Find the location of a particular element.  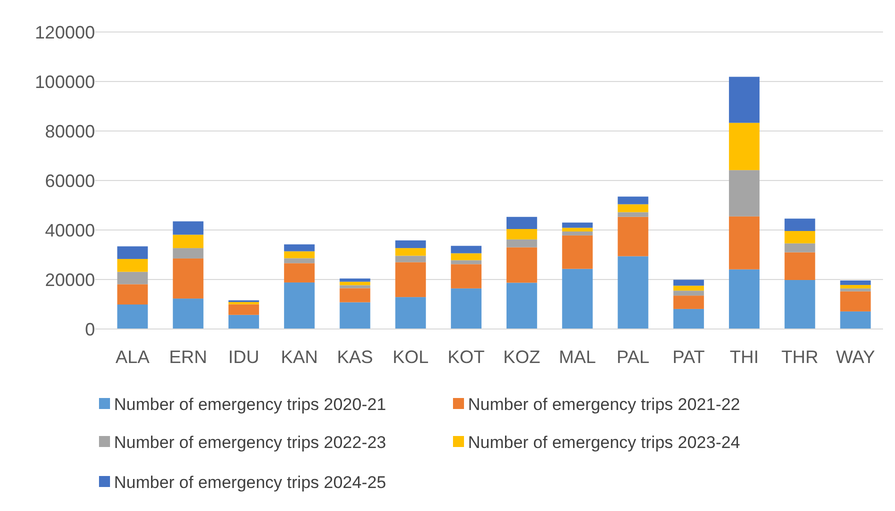

y-tick-label: 0 is located at coordinates (89, 329).